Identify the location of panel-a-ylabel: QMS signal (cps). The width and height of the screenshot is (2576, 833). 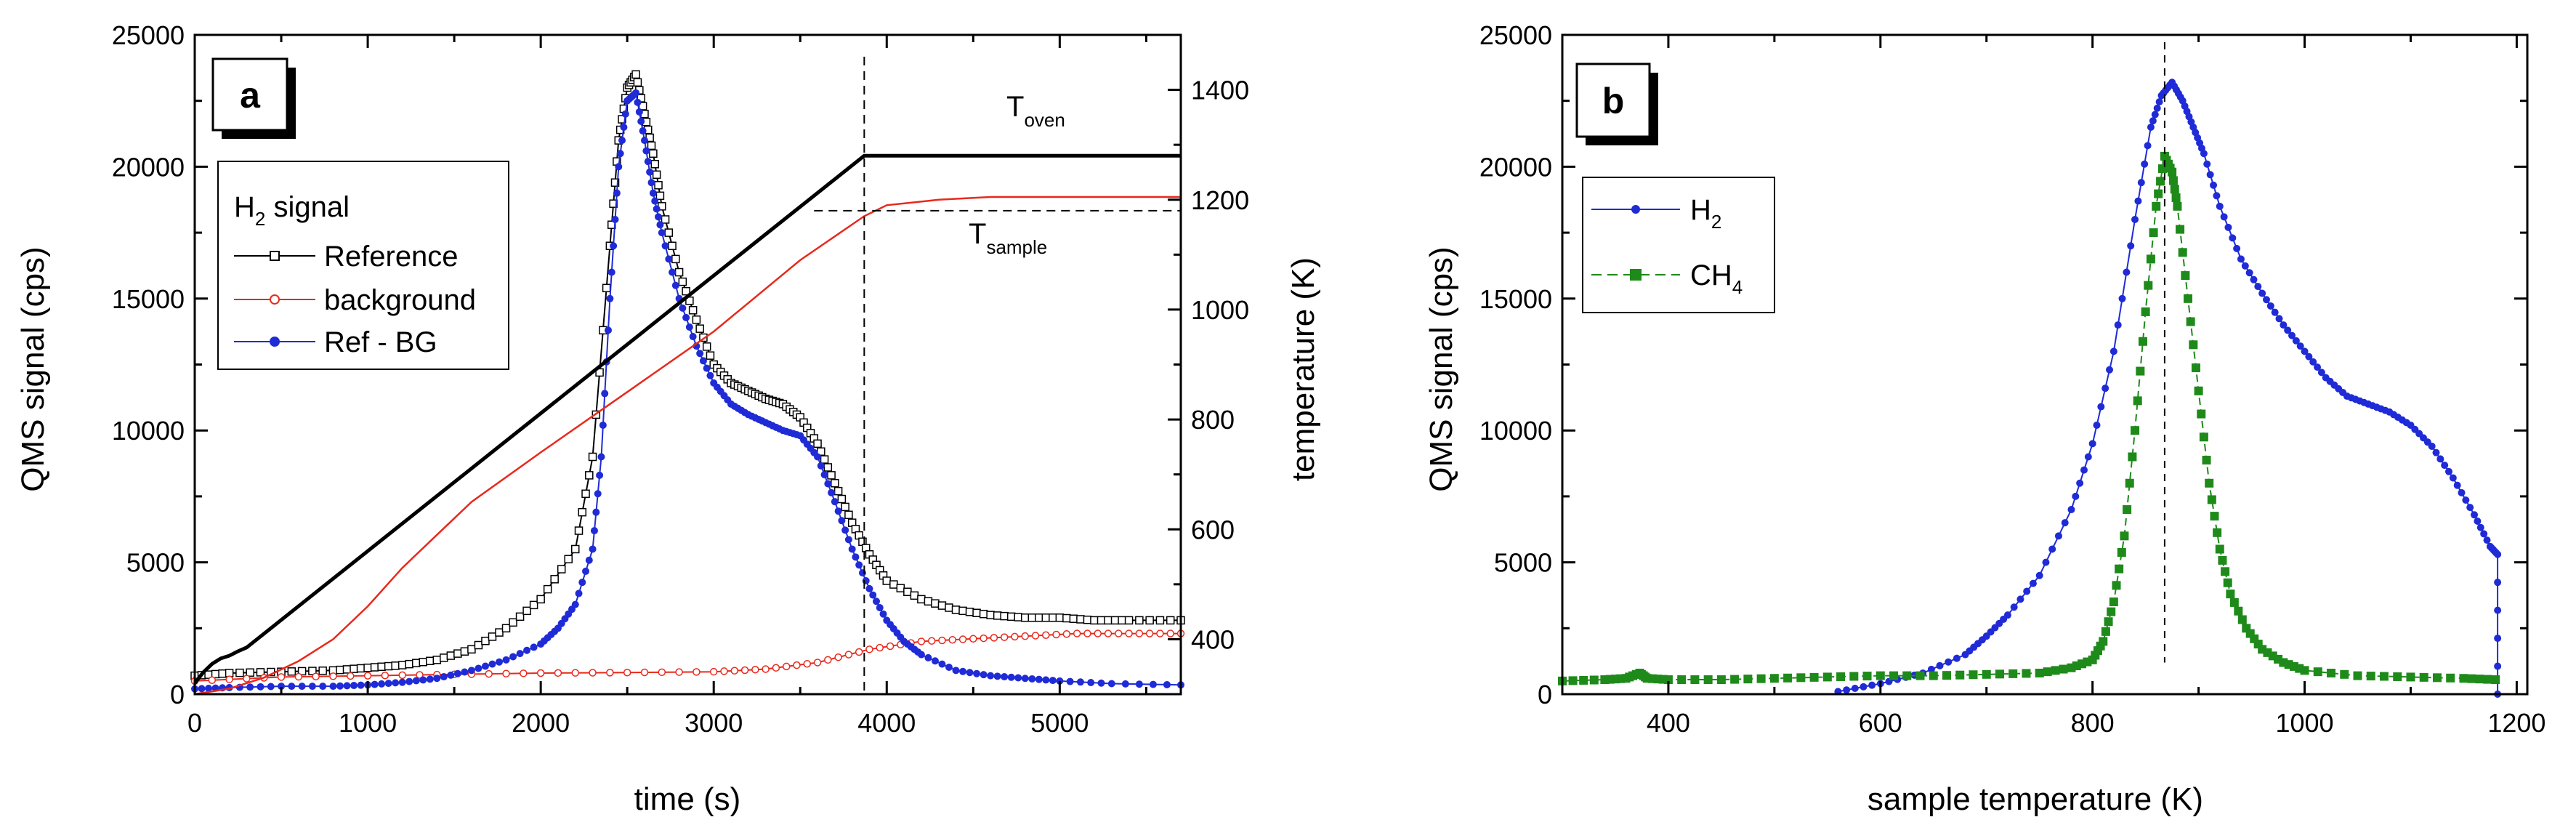
(33, 368).